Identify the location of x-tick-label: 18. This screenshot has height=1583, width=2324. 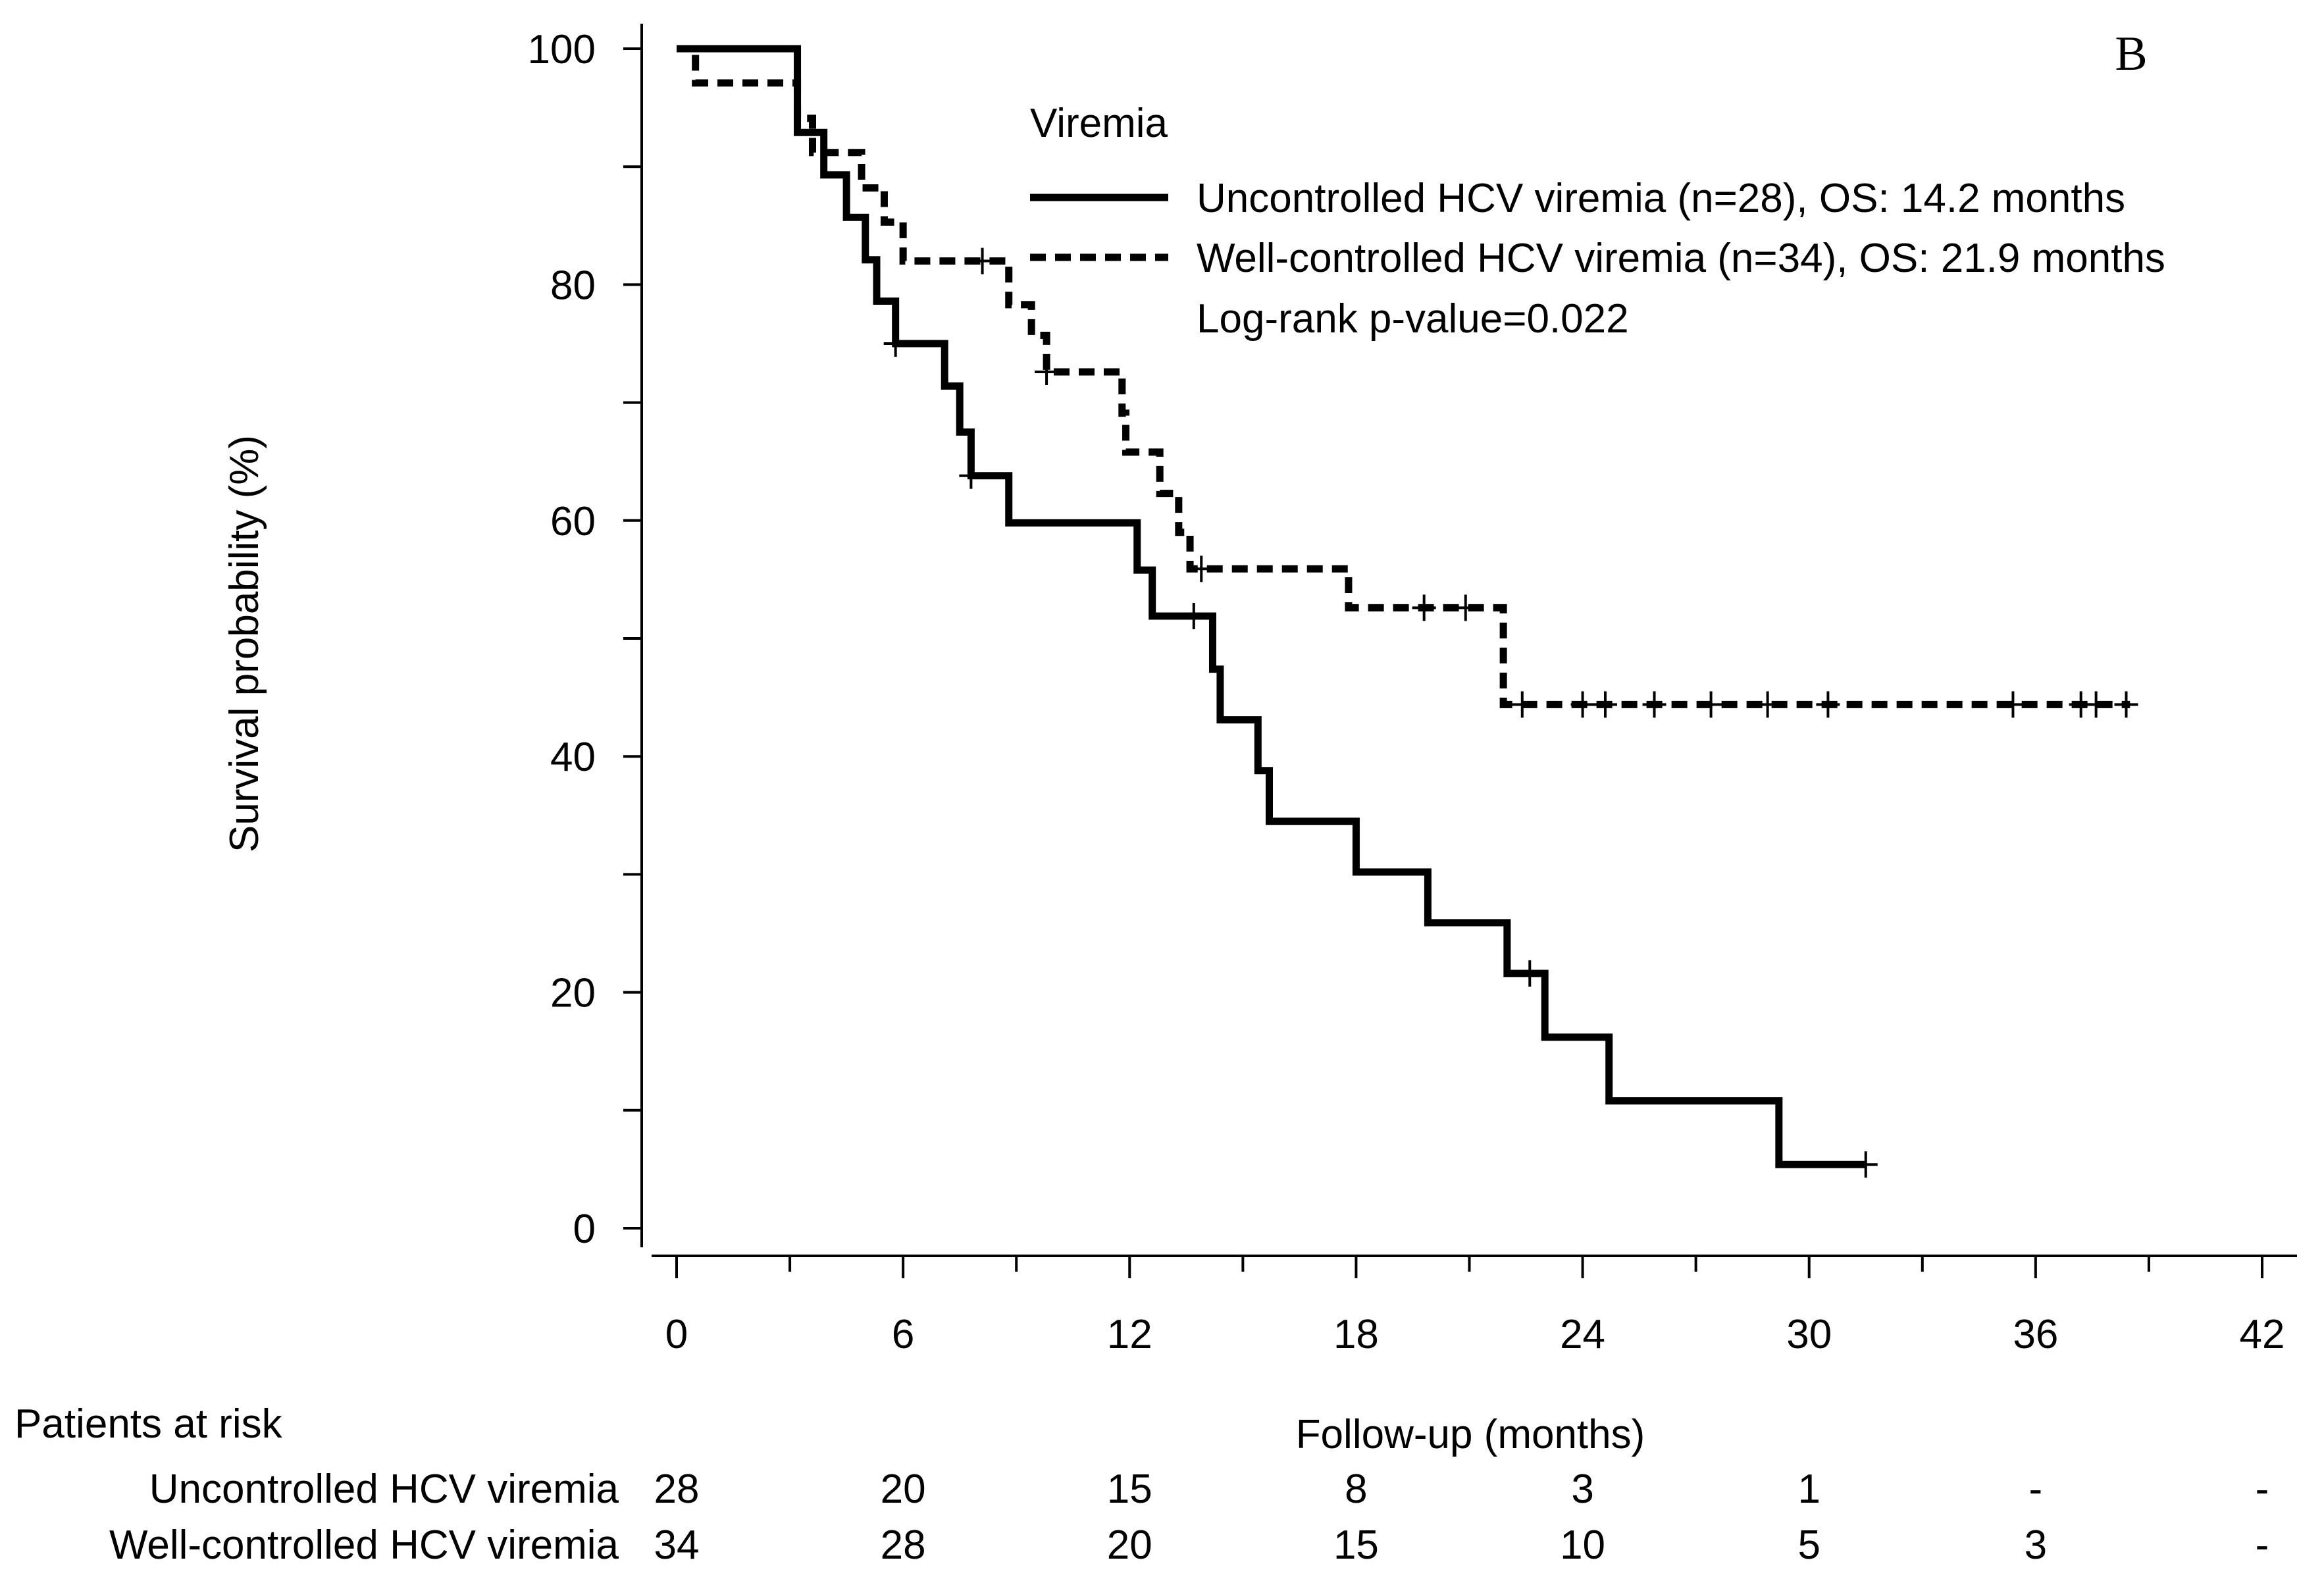
(1356, 1334).